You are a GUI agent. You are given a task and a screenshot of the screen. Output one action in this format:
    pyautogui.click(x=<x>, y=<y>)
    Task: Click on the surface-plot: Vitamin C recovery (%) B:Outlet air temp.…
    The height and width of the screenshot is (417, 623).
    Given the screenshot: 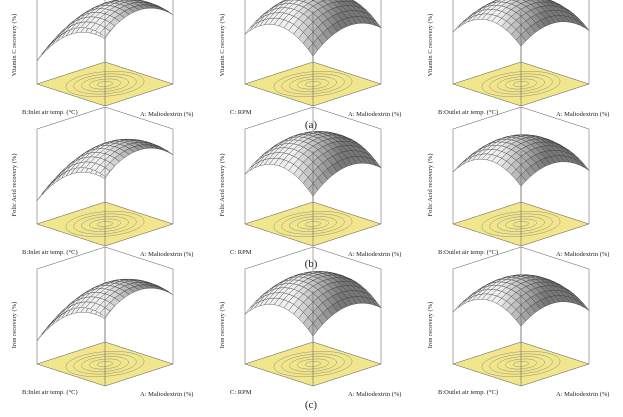 What is the action you would take?
    pyautogui.click(x=518, y=59)
    